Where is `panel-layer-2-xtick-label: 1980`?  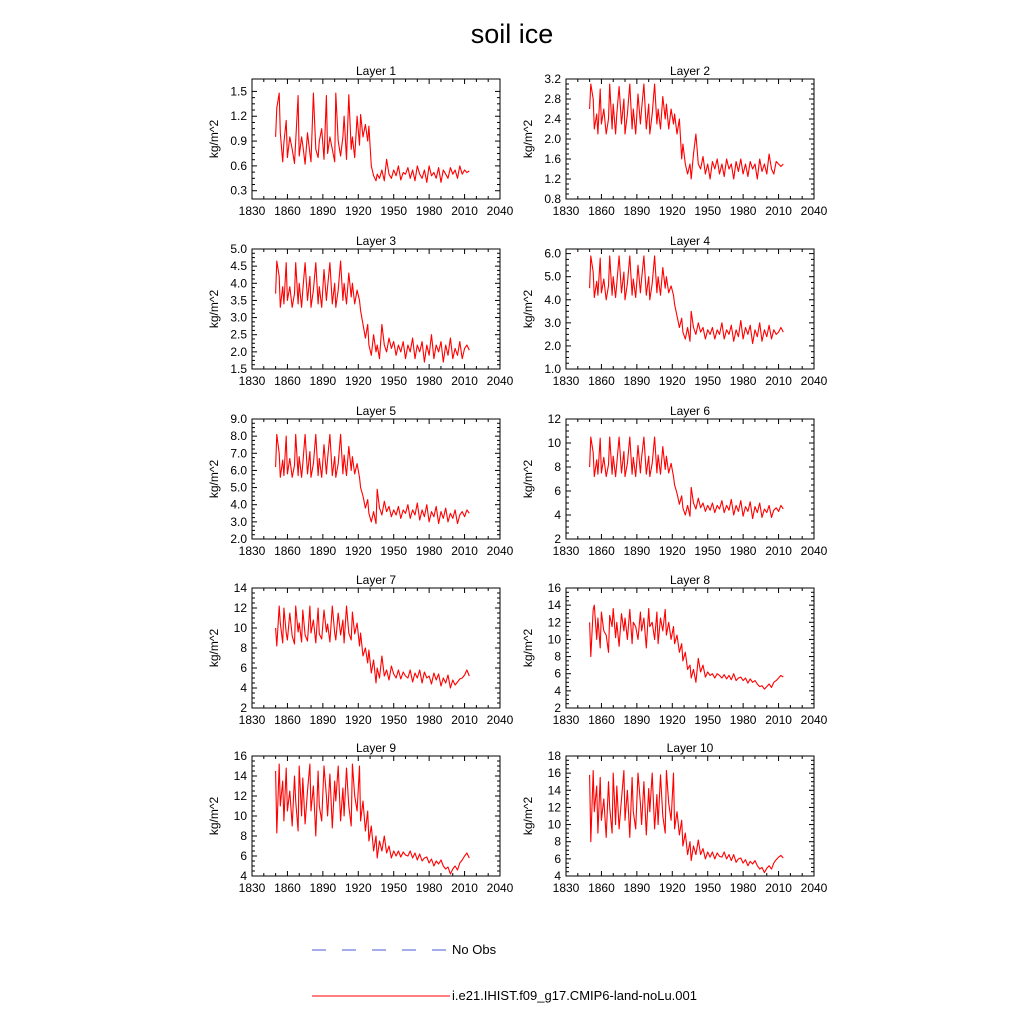 panel-layer-2-xtick-label: 1980 is located at coordinates (743, 211).